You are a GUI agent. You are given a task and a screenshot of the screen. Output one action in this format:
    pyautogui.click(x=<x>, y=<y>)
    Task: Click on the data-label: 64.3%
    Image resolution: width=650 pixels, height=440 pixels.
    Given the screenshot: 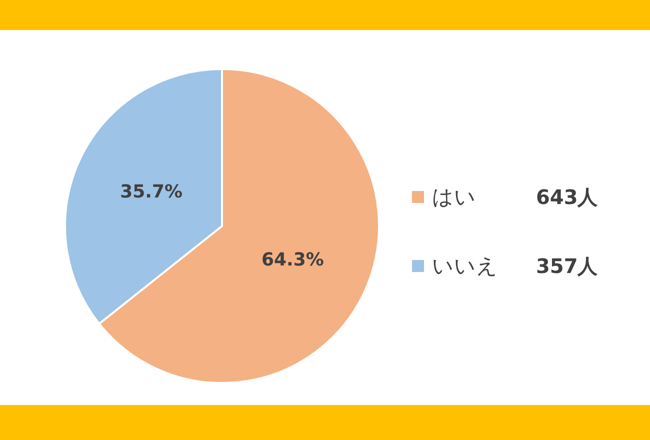 What is the action you would take?
    pyautogui.click(x=292, y=260)
    